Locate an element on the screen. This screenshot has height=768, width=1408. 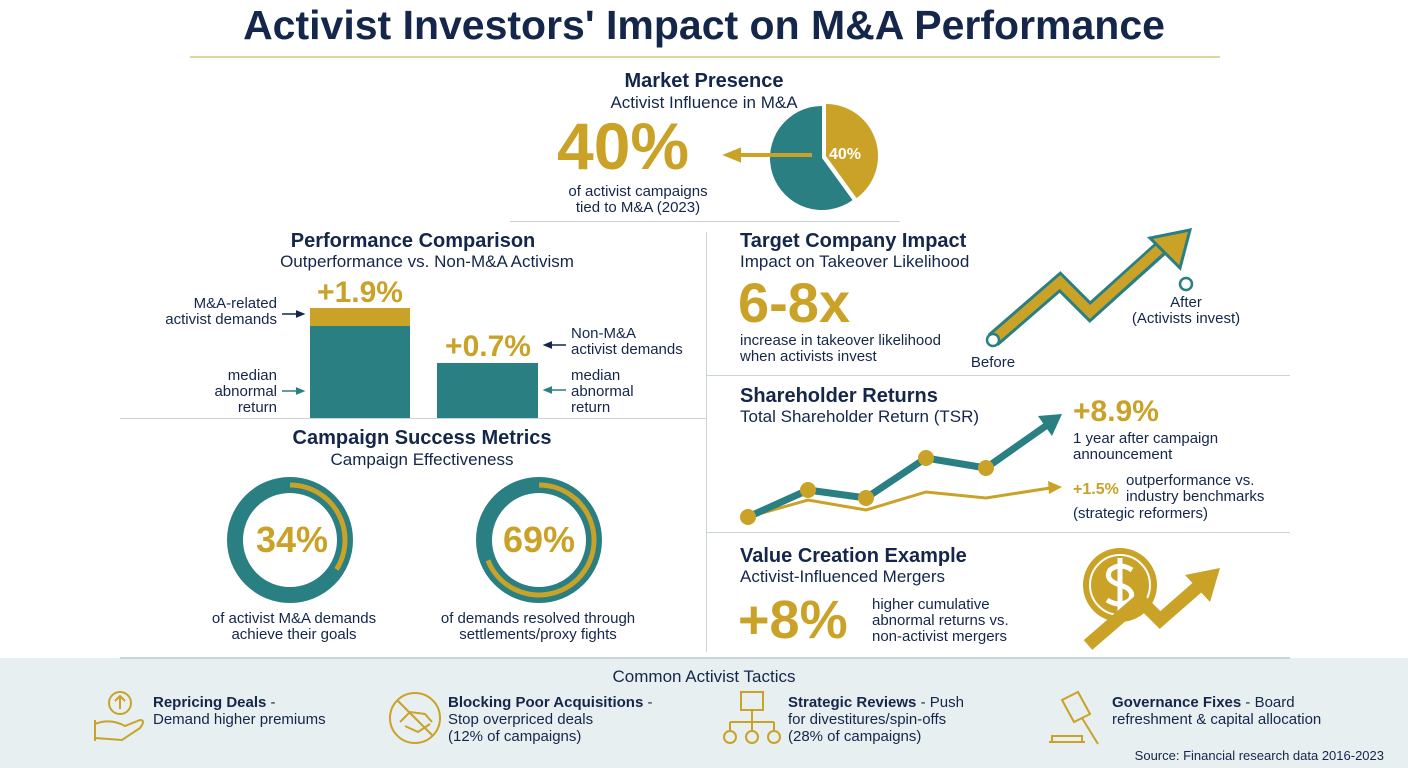
hand-up-arrow-icon-hand is located at coordinates (119, 718).